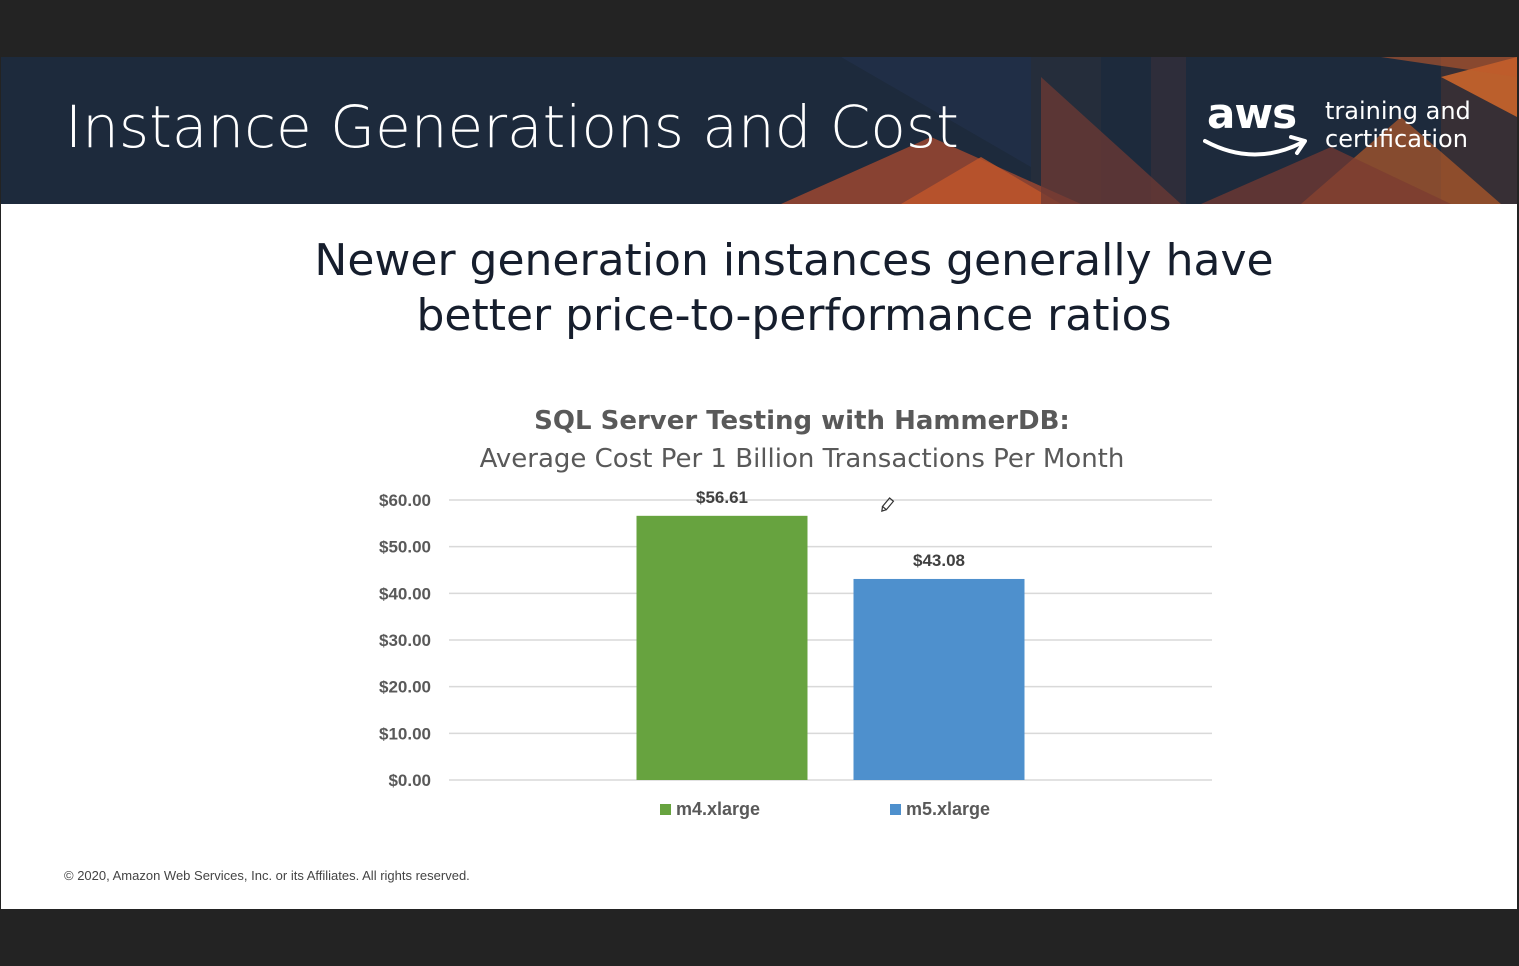  I want to click on chart-legend: m4.xlarge m5.xlarge, so click(825, 809).